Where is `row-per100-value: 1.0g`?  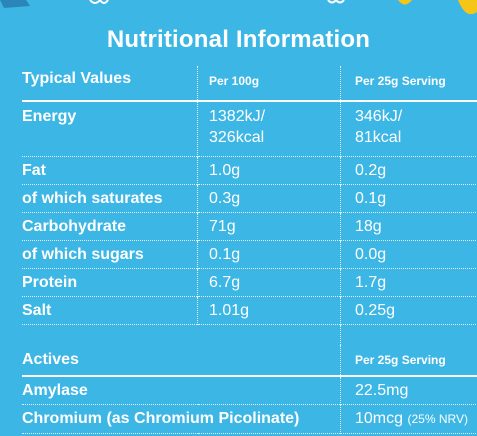
row-per100-value: 1.0g is located at coordinates (269, 170).